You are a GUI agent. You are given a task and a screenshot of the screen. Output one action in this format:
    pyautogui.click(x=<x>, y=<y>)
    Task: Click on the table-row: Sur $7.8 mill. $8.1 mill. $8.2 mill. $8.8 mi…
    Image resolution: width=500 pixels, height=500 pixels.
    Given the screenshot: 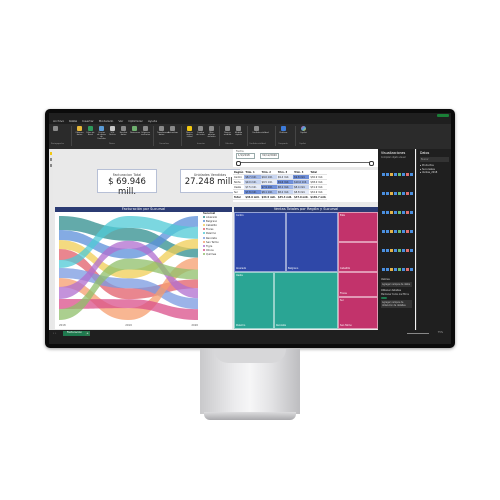 What is the action you would take?
    pyautogui.click(x=280, y=192)
    